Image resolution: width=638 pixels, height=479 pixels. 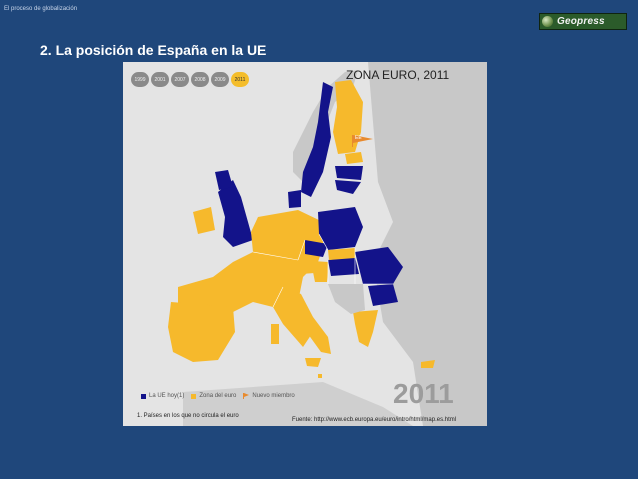 I want to click on sweden, so click(x=317, y=139).